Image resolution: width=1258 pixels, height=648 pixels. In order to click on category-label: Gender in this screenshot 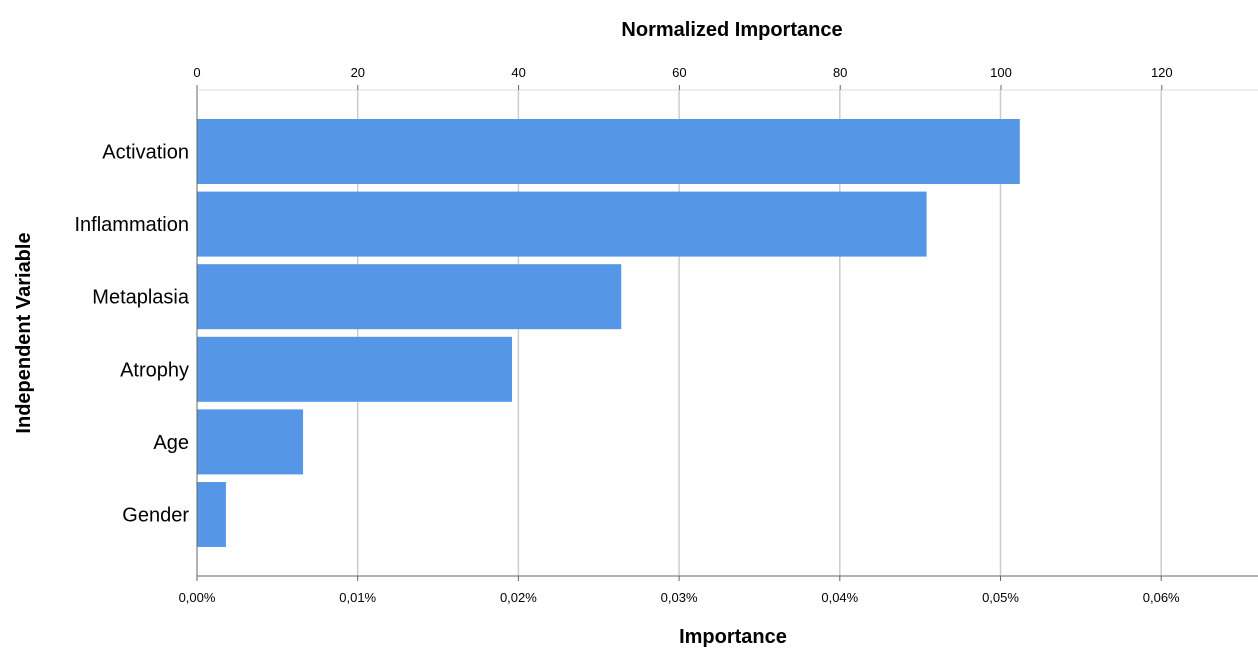, I will do `click(155, 516)`.